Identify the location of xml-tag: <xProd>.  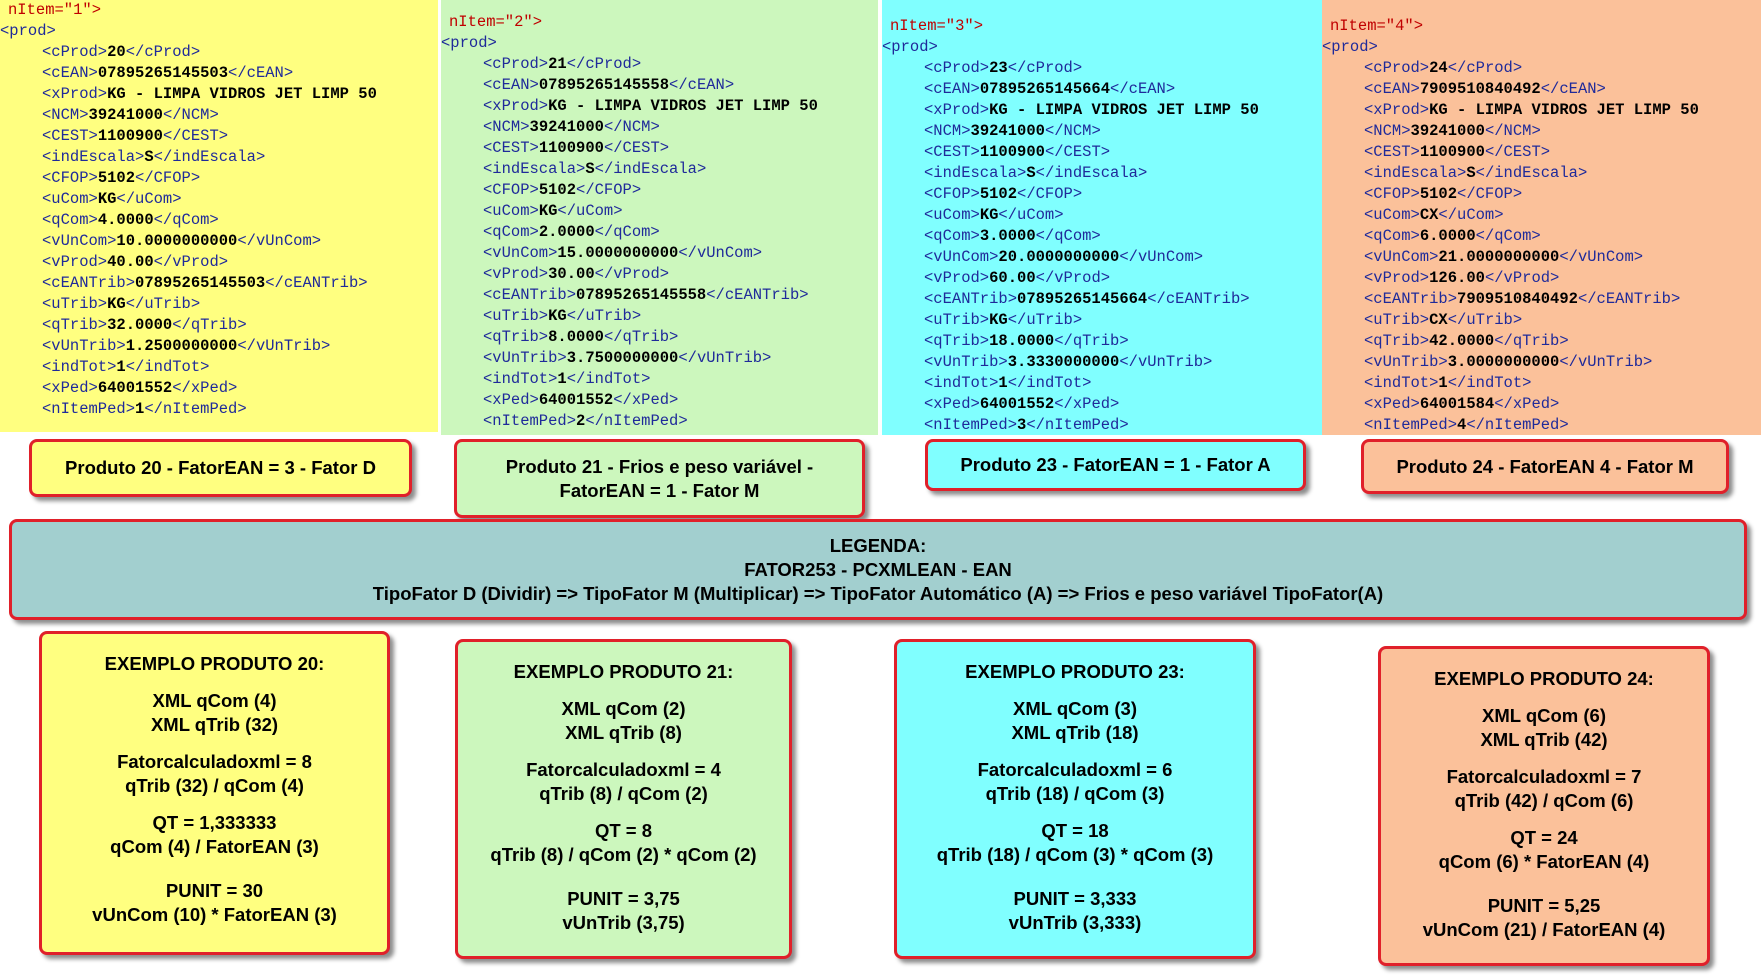
(1397, 110).